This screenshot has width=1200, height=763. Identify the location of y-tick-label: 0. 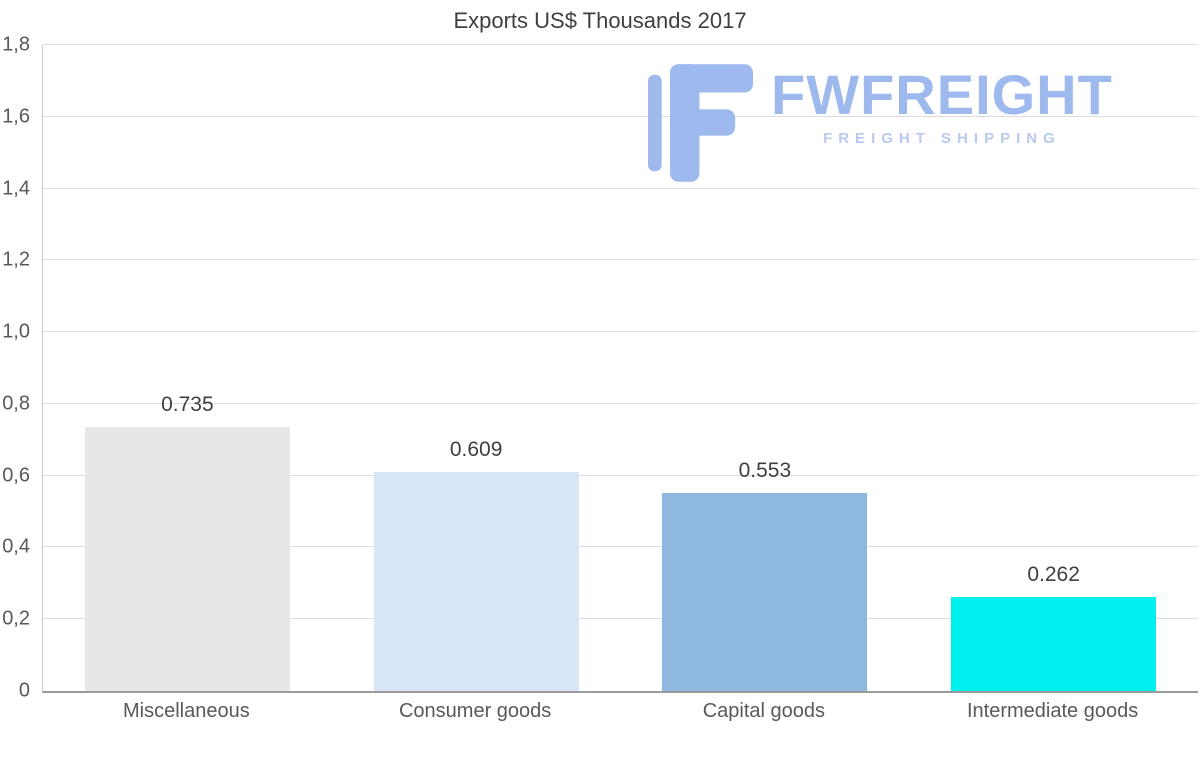
(24, 690).